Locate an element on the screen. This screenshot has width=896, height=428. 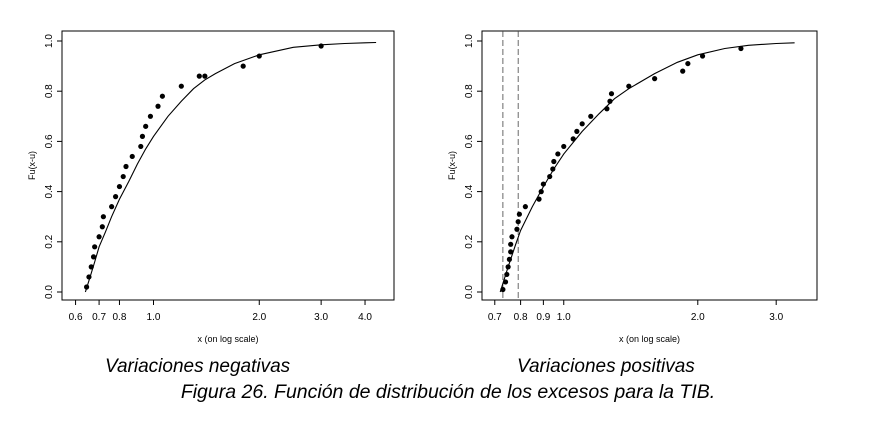
panel-title-positivas: Variaciones positivas is located at coordinates (606, 366).